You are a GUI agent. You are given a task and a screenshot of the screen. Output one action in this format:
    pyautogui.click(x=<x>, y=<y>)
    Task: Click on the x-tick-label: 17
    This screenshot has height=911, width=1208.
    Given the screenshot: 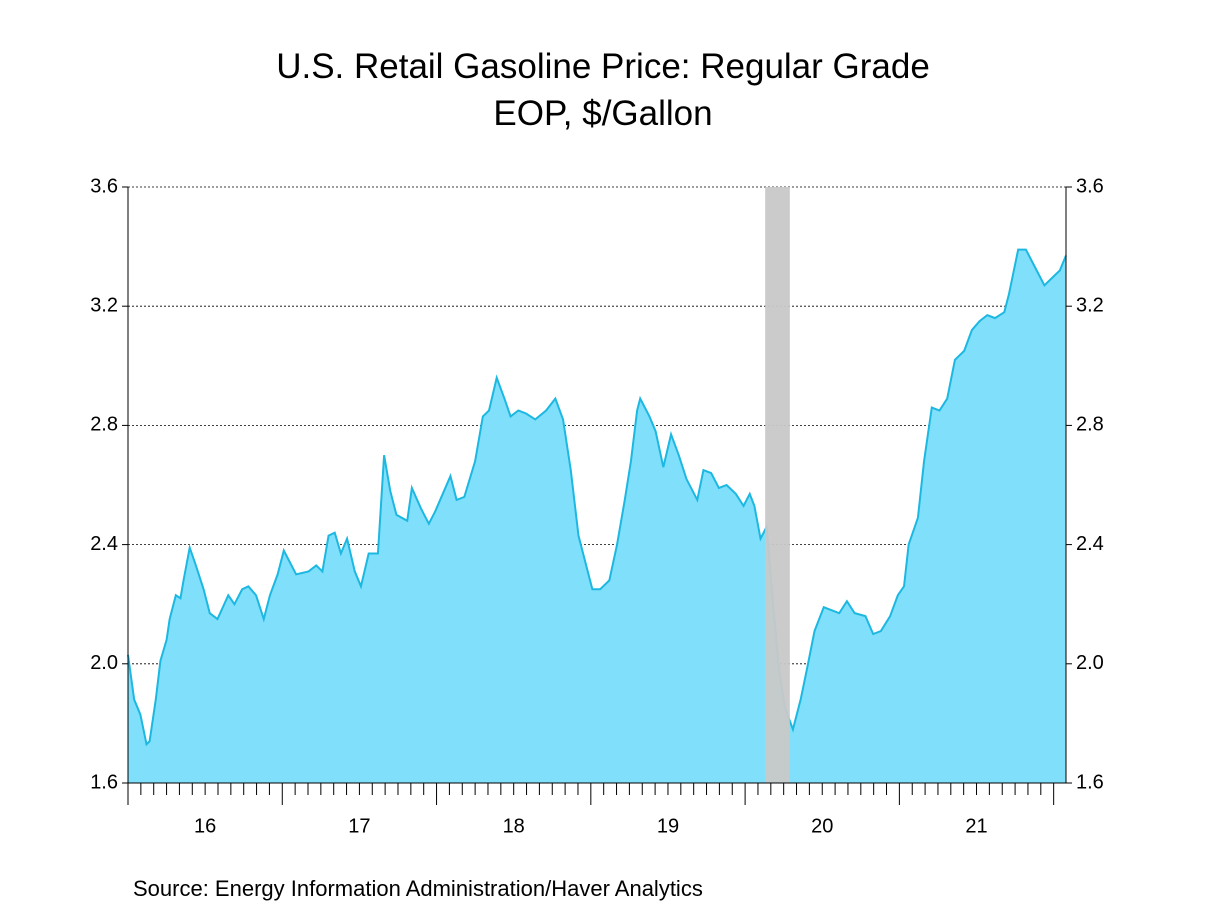 What is the action you would take?
    pyautogui.click(x=359, y=826)
    